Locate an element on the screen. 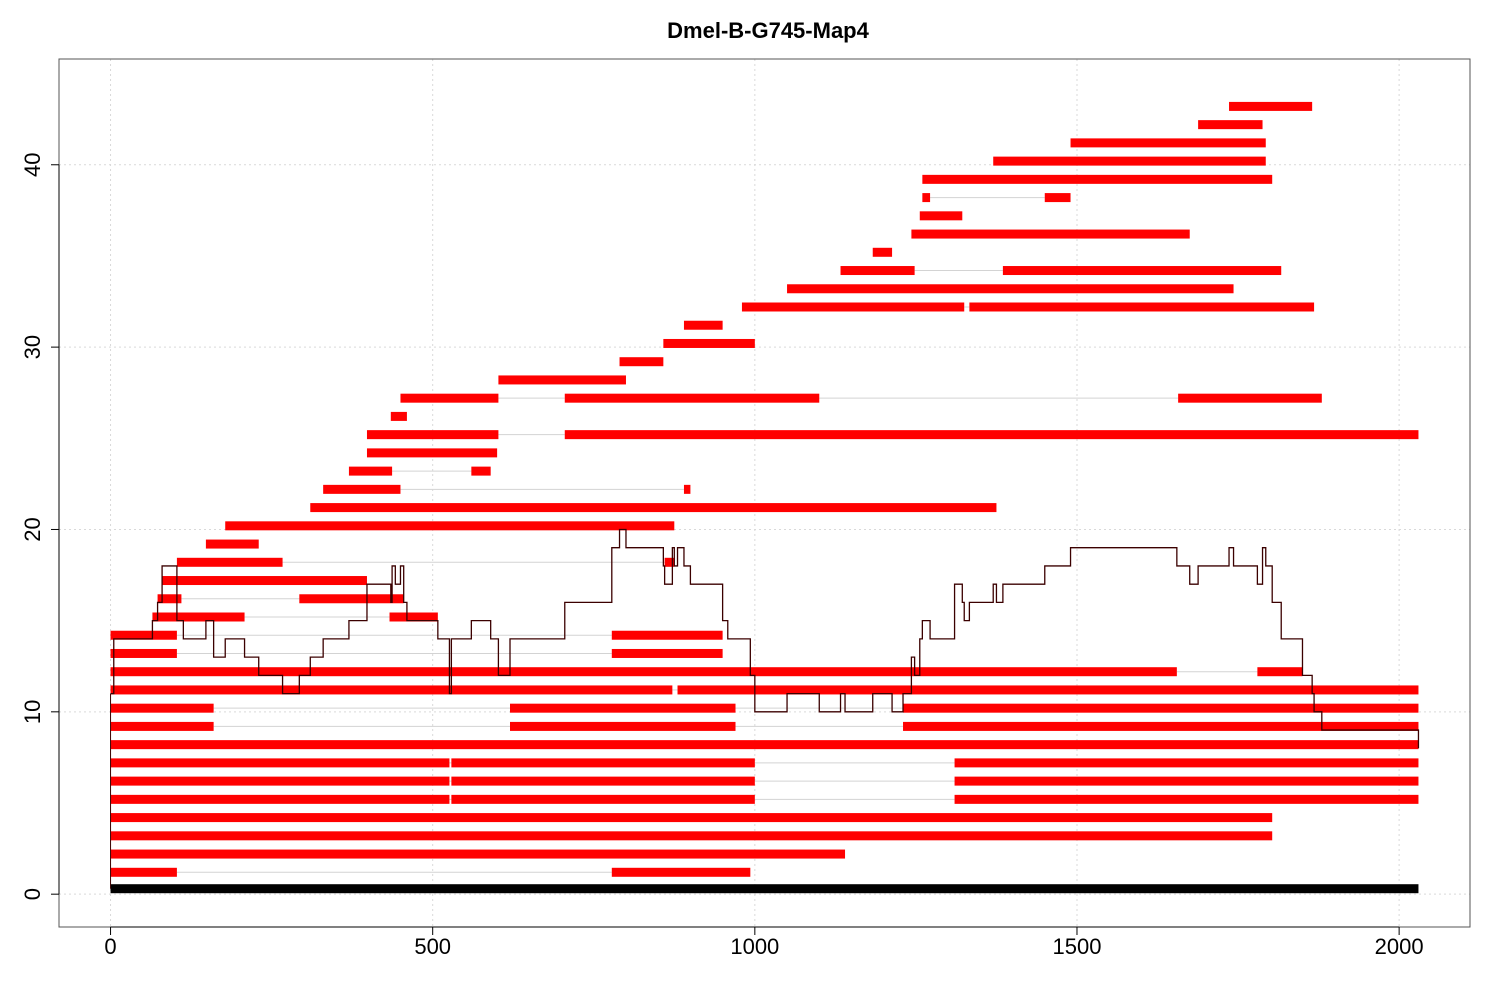 The height and width of the screenshot is (1000, 1500). x-tick-label: 500 is located at coordinates (432, 946).